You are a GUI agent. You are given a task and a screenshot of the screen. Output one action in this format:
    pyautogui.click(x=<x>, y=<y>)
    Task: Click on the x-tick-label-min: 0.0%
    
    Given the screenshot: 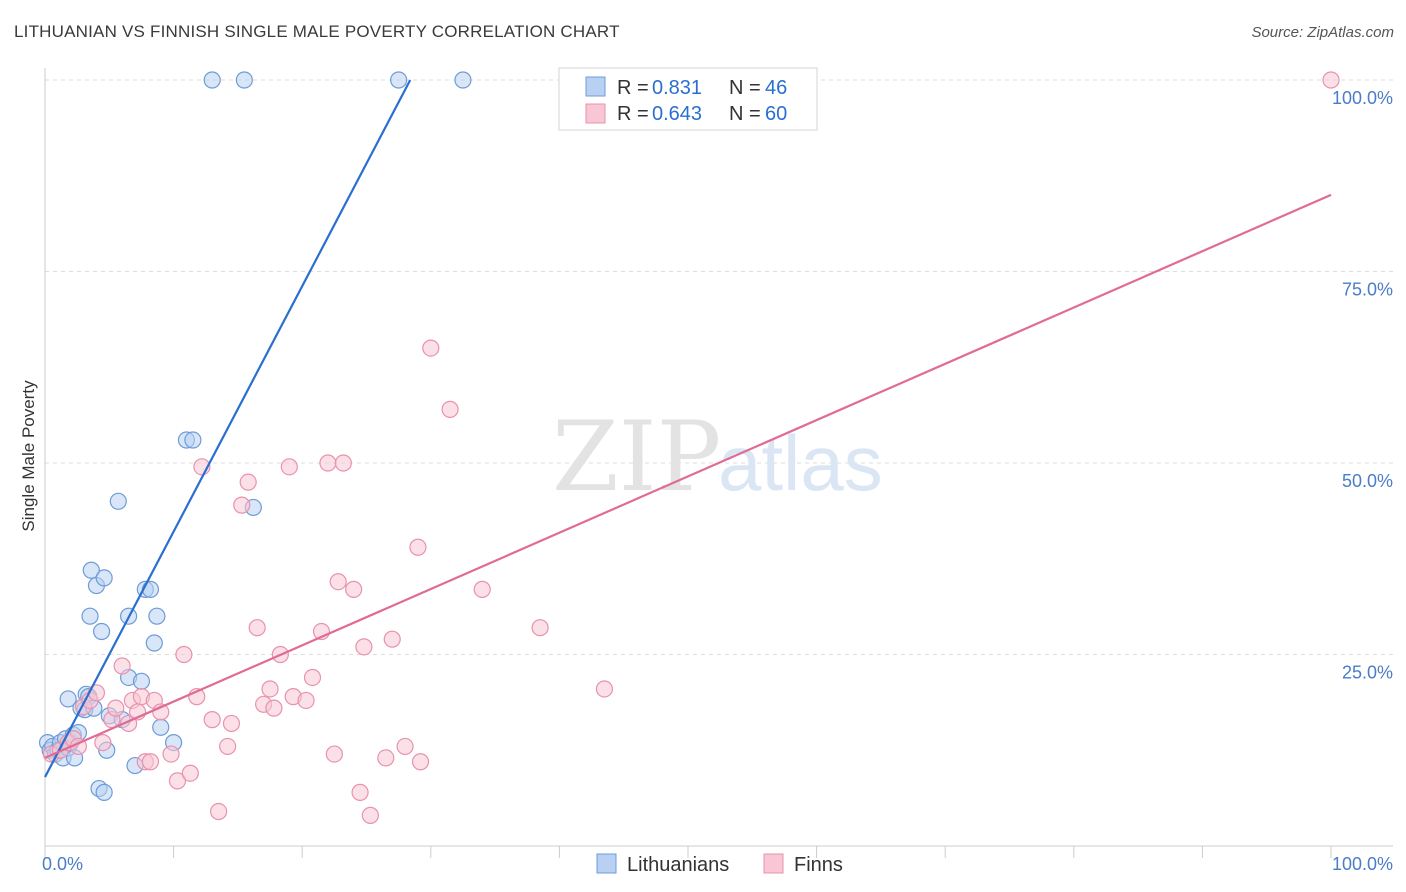 What is the action you would take?
    pyautogui.click(x=62, y=864)
    